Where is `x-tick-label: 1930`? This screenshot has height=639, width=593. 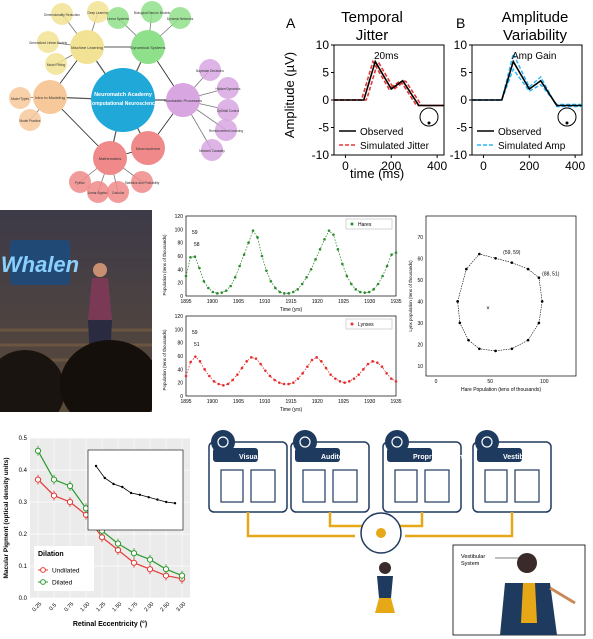
x-tick-label: 1930 is located at coordinates (369, 402).